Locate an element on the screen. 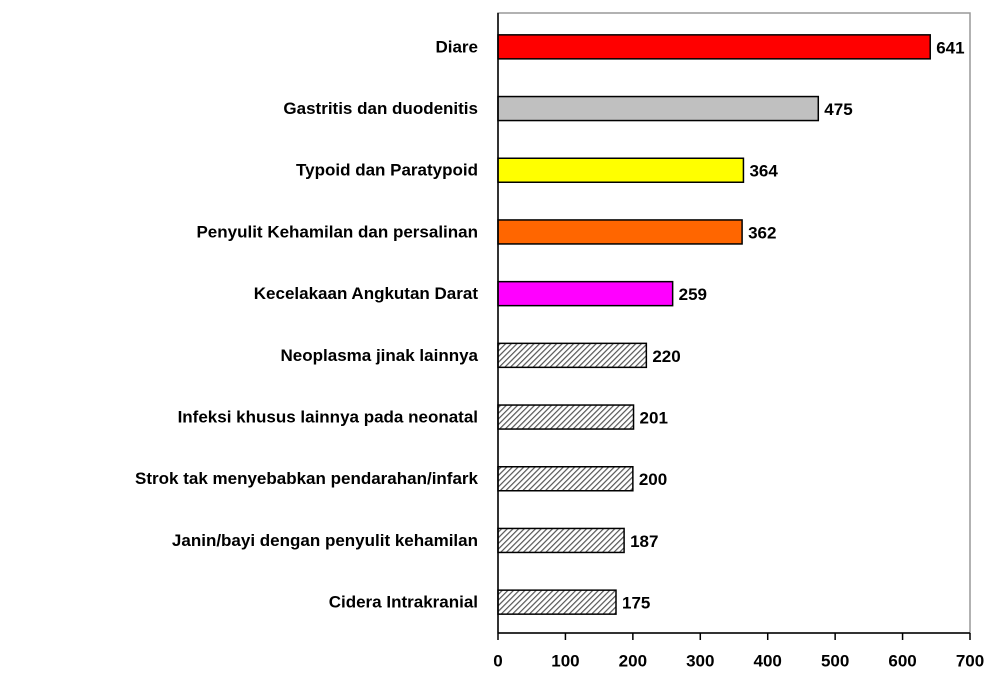 The height and width of the screenshot is (677, 988). y-tick-label: Janin/bayi dengan penyulit kehamilan is located at coordinates (325, 540).